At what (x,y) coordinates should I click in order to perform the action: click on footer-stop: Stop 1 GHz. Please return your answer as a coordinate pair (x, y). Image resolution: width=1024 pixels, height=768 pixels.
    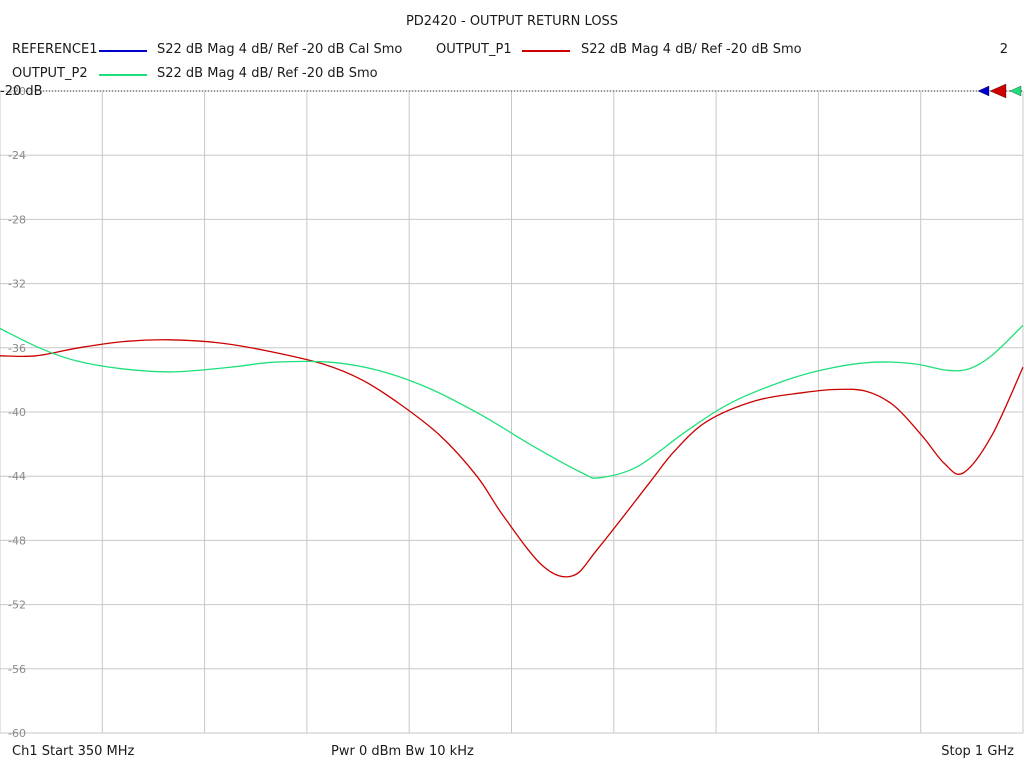
    Looking at the image, I should click on (977, 751).